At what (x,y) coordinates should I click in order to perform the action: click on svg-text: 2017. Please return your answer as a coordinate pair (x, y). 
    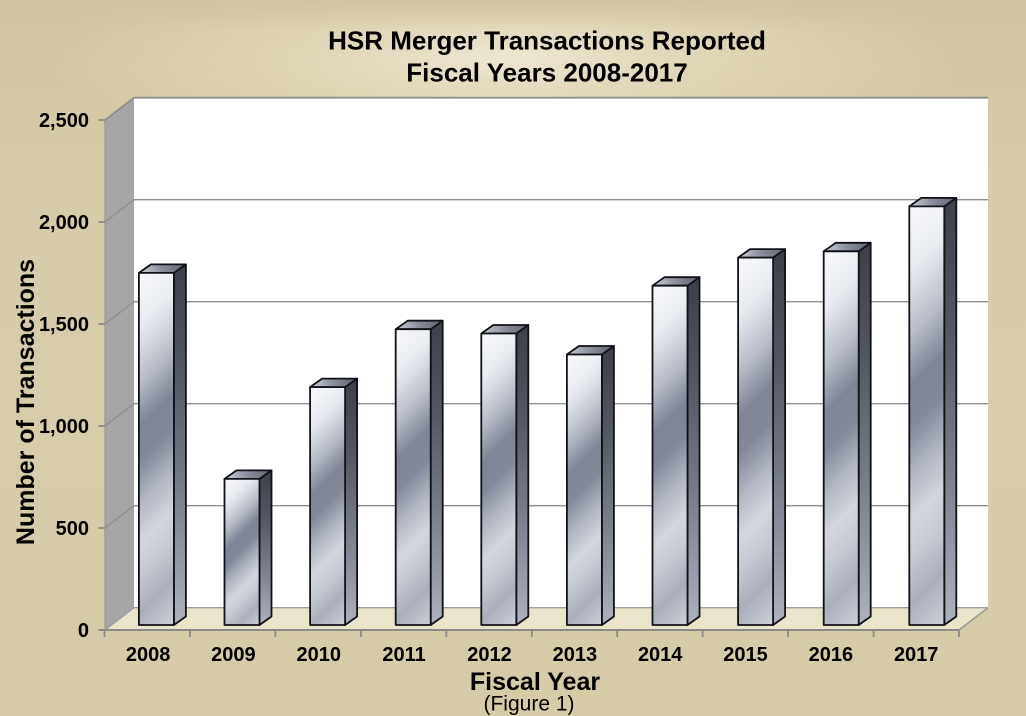
    Looking at the image, I should click on (916, 655).